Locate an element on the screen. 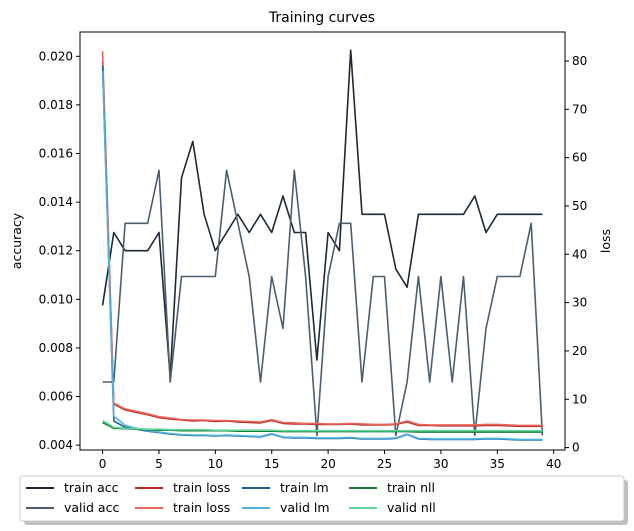  y-right-tick-label: 60 is located at coordinates (579, 158).